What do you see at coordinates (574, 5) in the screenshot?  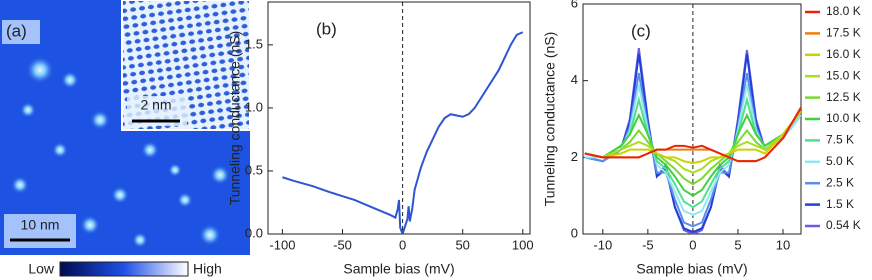 I see `y-tick-label: 6` at bounding box center [574, 5].